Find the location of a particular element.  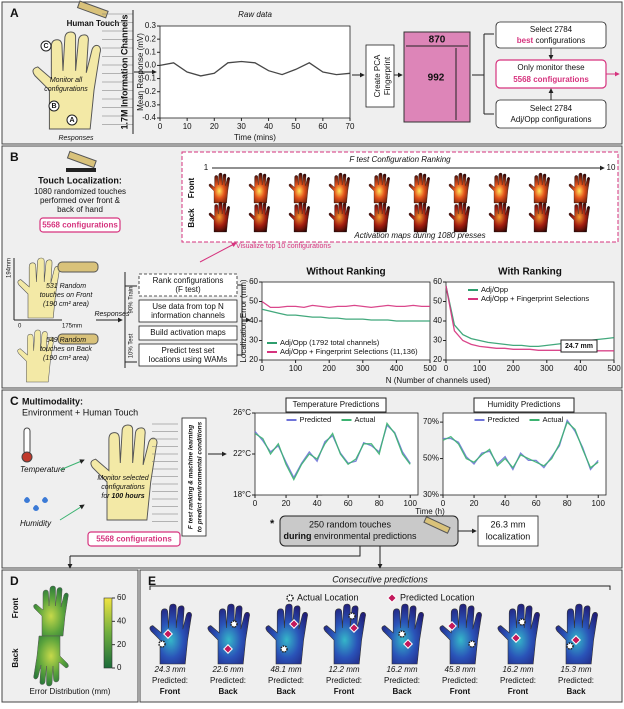

y-tick-label: -0.3 is located at coordinates (149, 104).